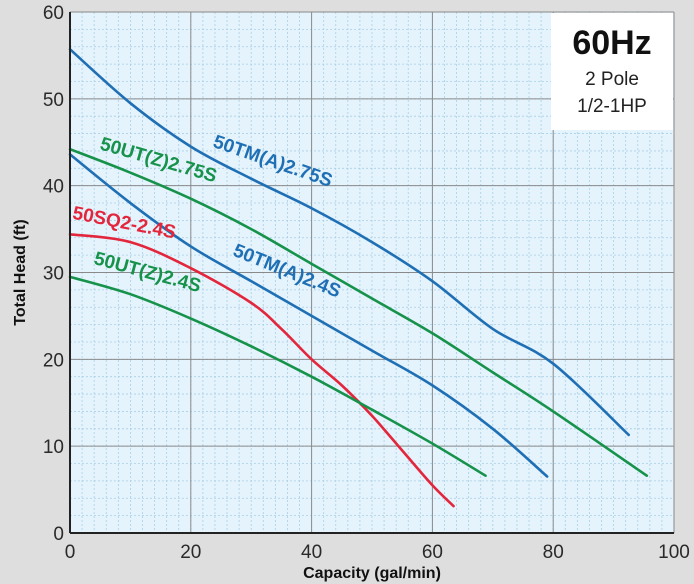 The width and height of the screenshot is (694, 584). What do you see at coordinates (674, 552) in the screenshot?
I see `x-tick-label: 100` at bounding box center [674, 552].